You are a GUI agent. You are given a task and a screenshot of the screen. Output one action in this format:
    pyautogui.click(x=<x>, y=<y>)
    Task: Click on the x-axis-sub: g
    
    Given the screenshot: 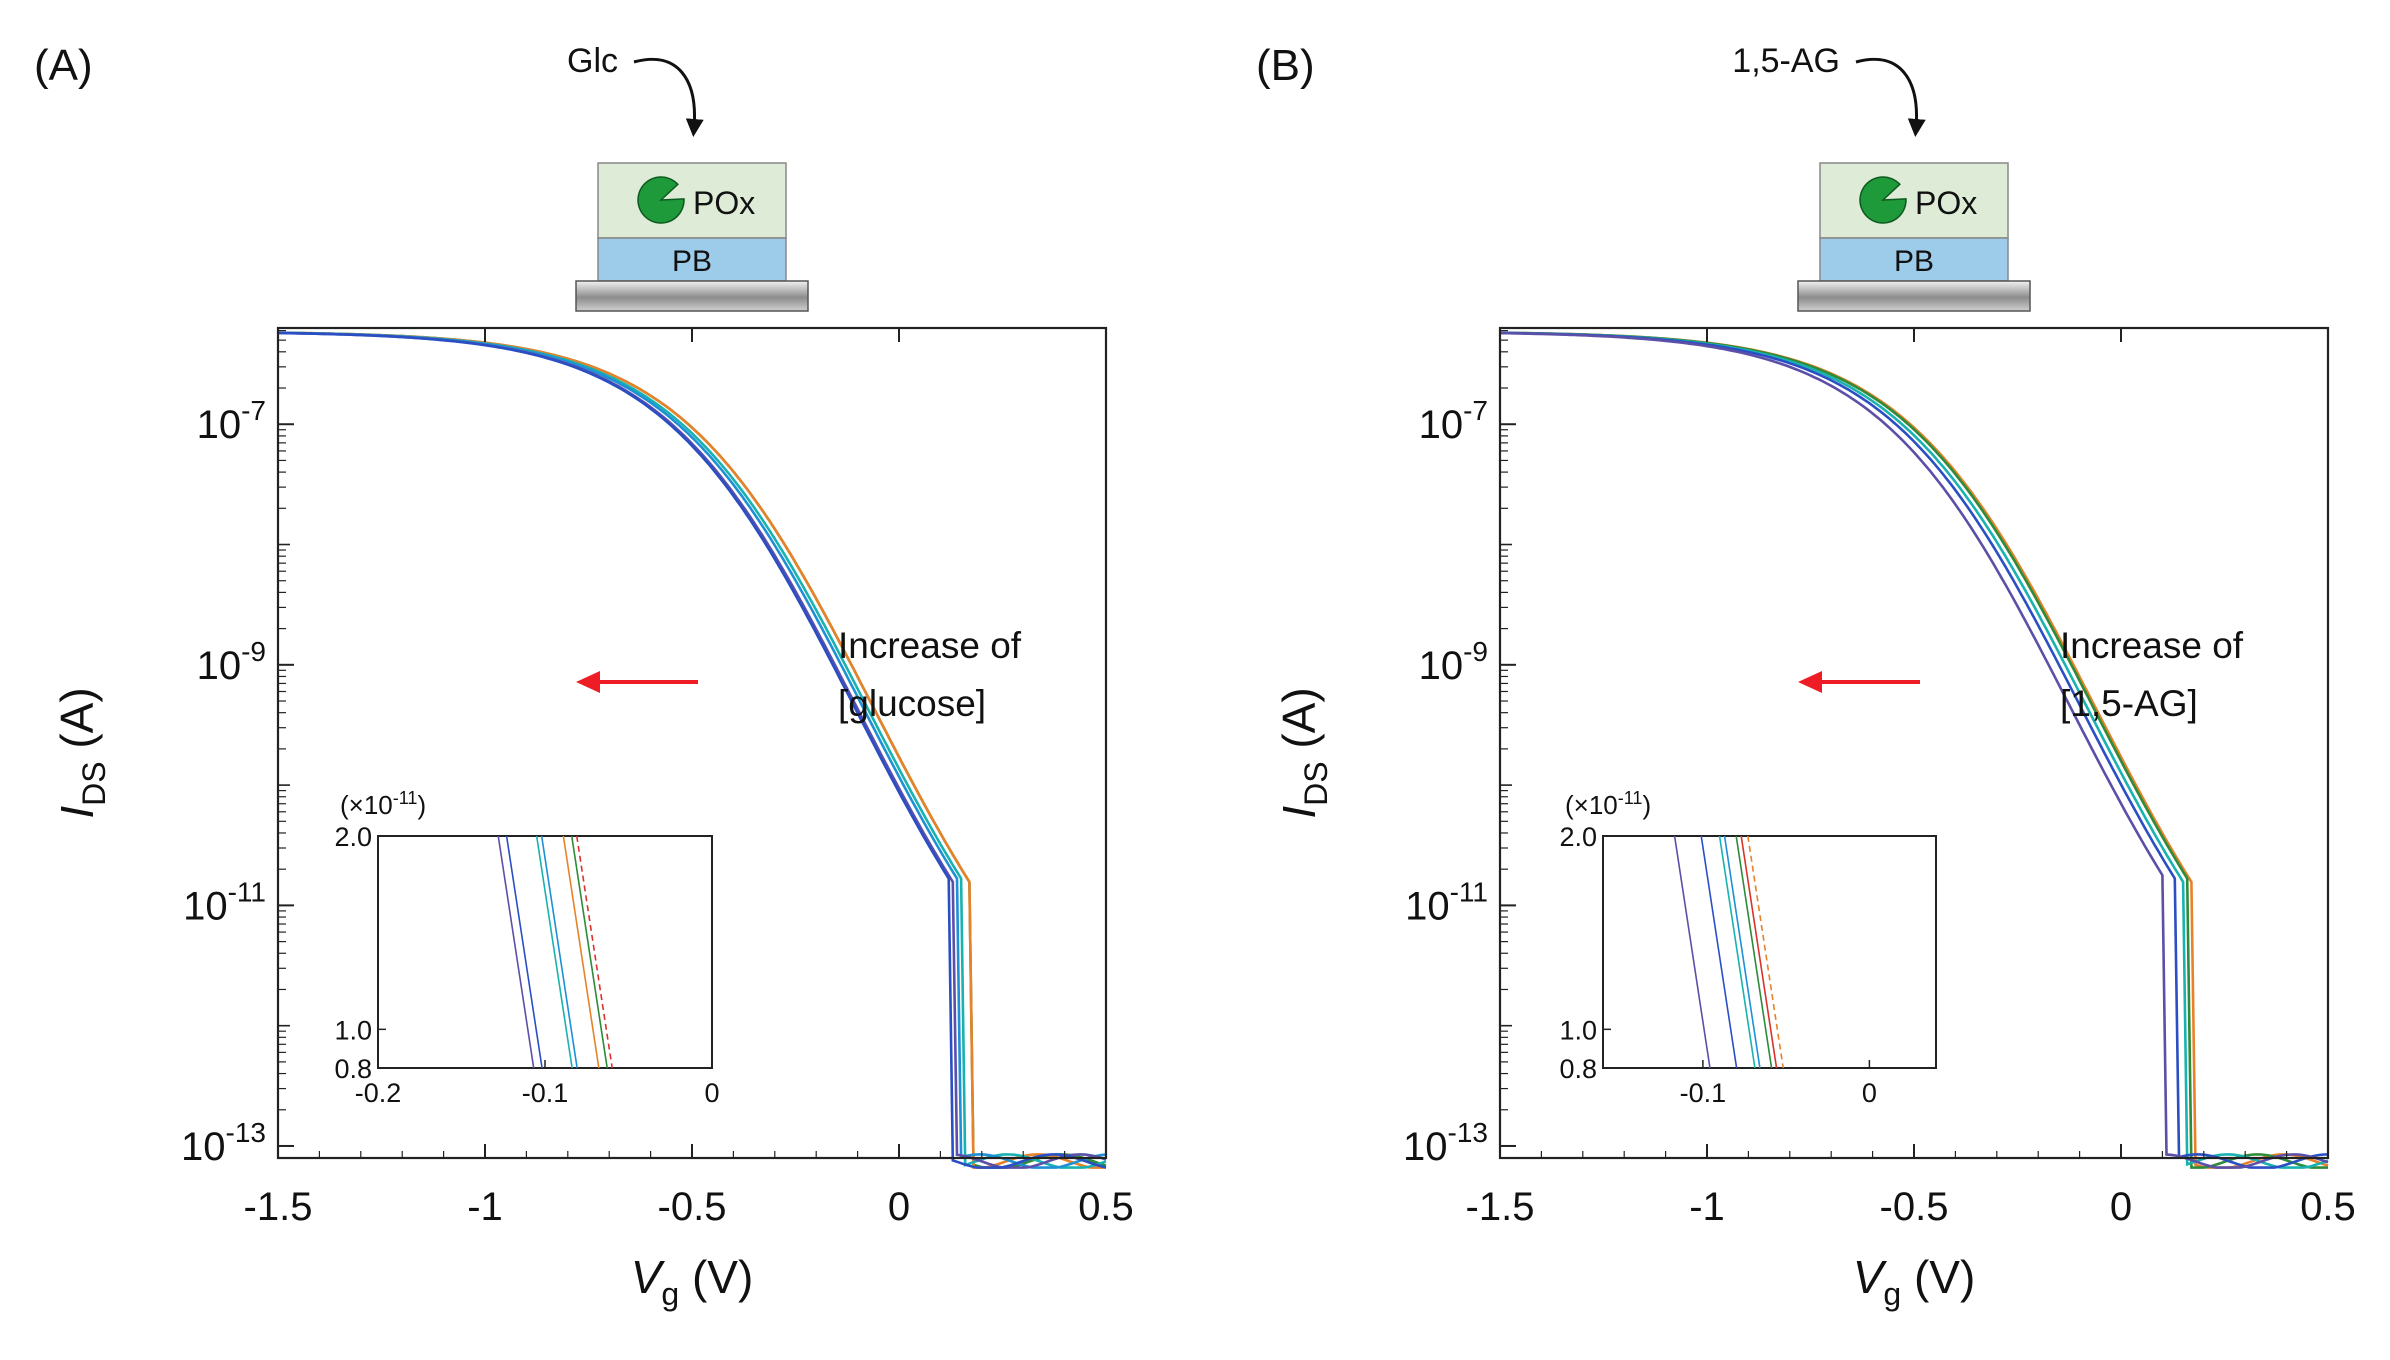 What is the action you would take?
    pyautogui.click(x=670, y=1294)
    